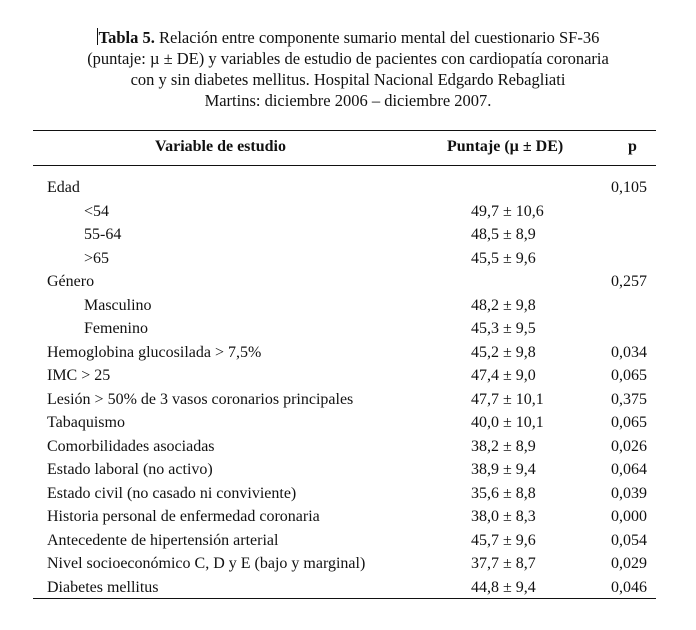  Describe the element at coordinates (86, 422) in the screenshot. I see `row-variable: Tabaquismo` at that location.